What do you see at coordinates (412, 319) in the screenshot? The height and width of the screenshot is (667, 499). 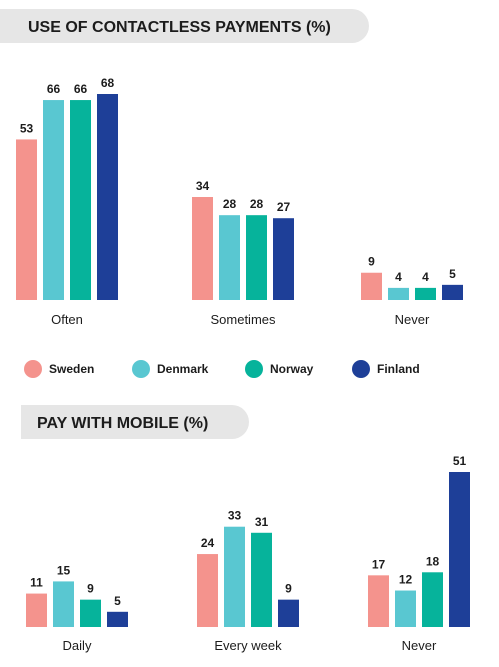 I see `chart1-category-label-never: Never` at bounding box center [412, 319].